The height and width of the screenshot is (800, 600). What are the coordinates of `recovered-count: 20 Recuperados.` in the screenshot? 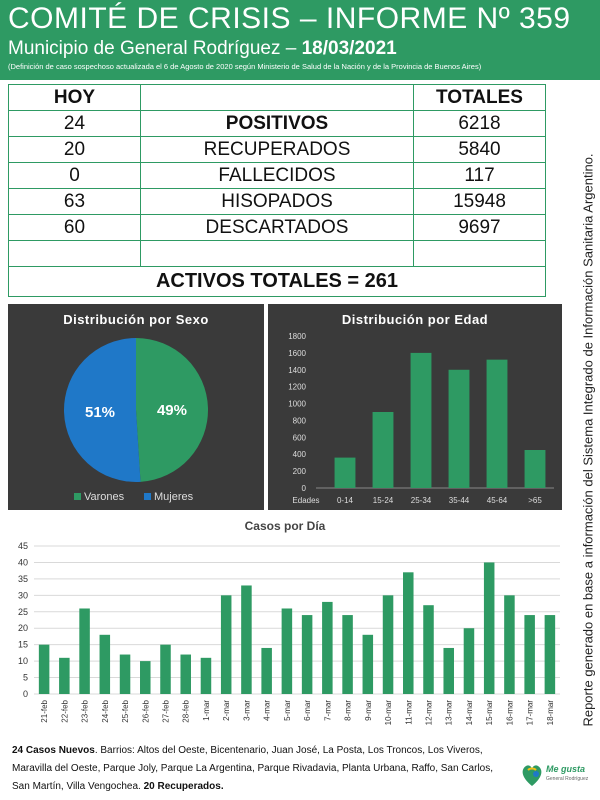 It's located at (183, 786).